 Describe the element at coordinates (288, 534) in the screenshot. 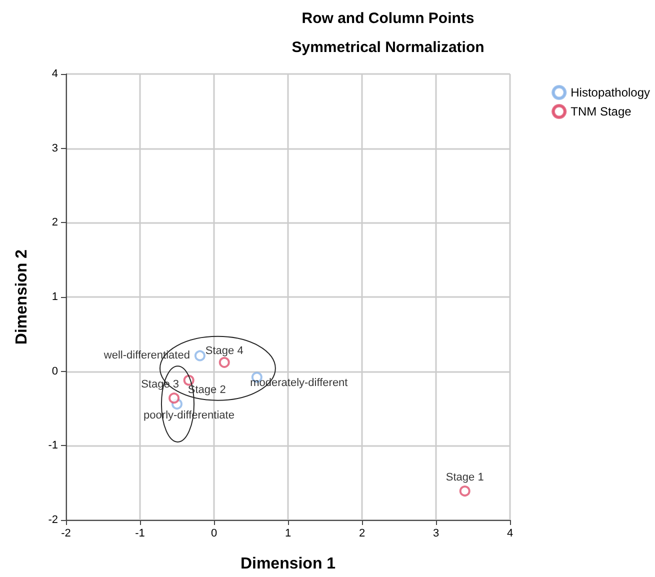

I see `x-tick-label: 1` at that location.